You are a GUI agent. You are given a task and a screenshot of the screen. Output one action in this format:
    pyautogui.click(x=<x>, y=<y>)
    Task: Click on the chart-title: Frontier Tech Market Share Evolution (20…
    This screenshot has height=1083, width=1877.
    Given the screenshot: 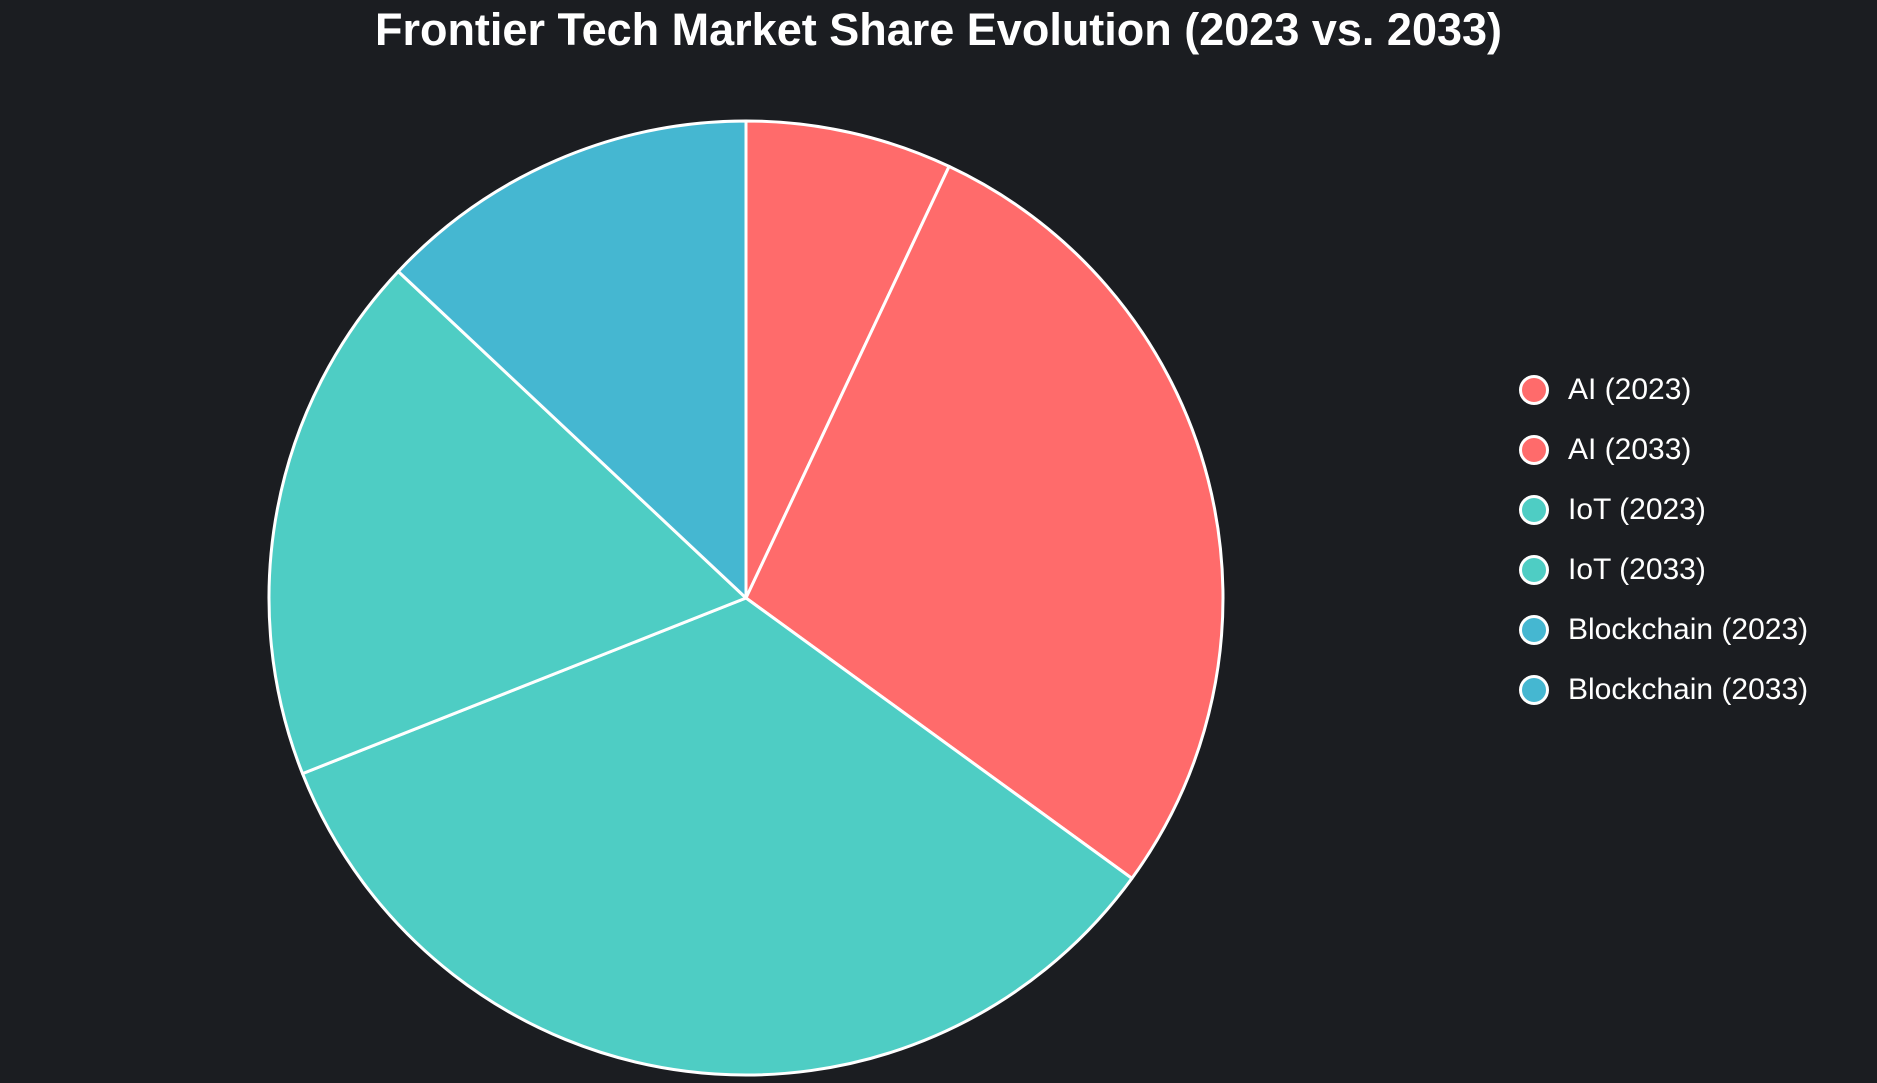 What is the action you would take?
    pyautogui.click(x=938, y=29)
    